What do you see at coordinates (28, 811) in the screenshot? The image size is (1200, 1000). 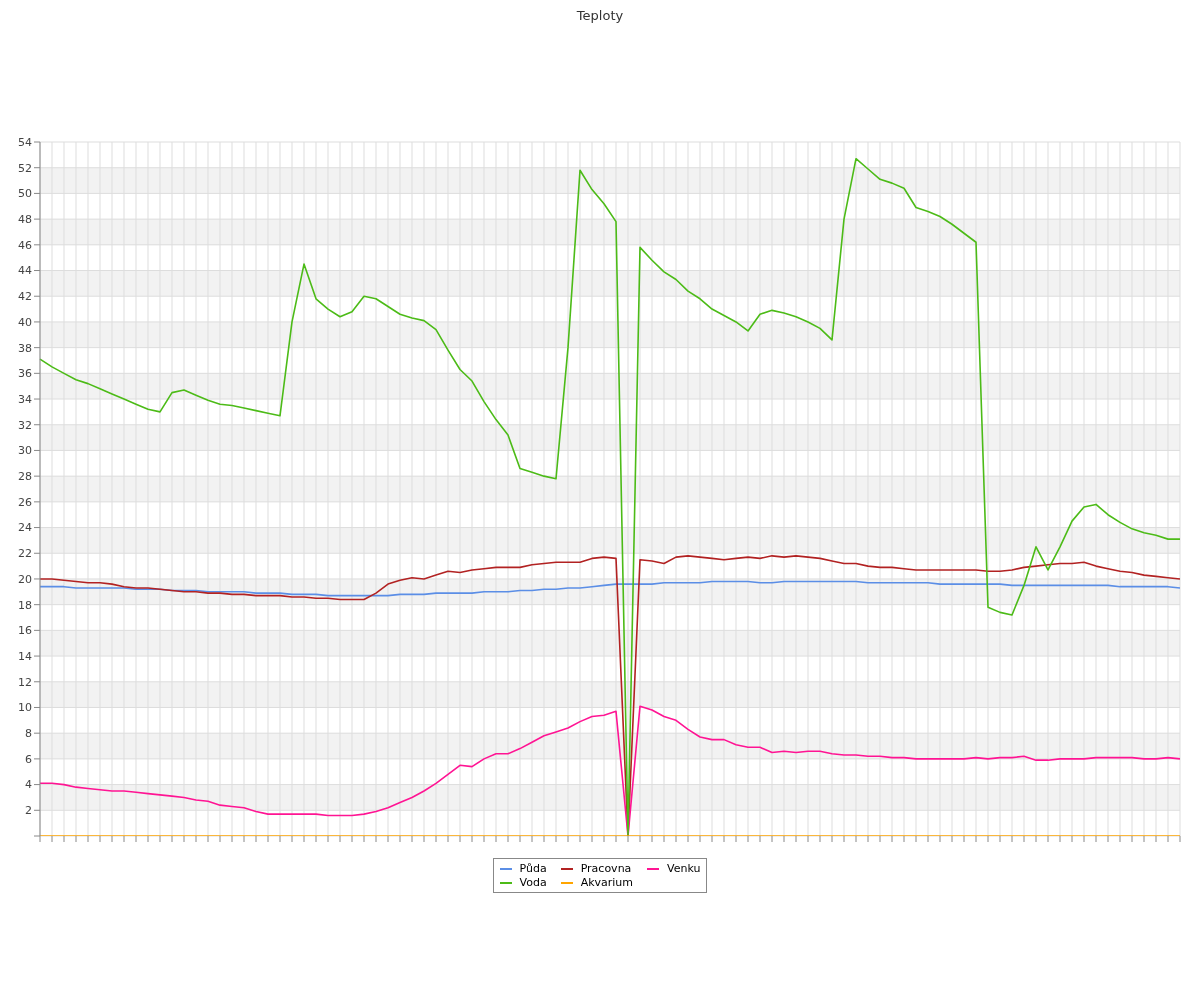 I see `y-tick-label: 2` at bounding box center [28, 811].